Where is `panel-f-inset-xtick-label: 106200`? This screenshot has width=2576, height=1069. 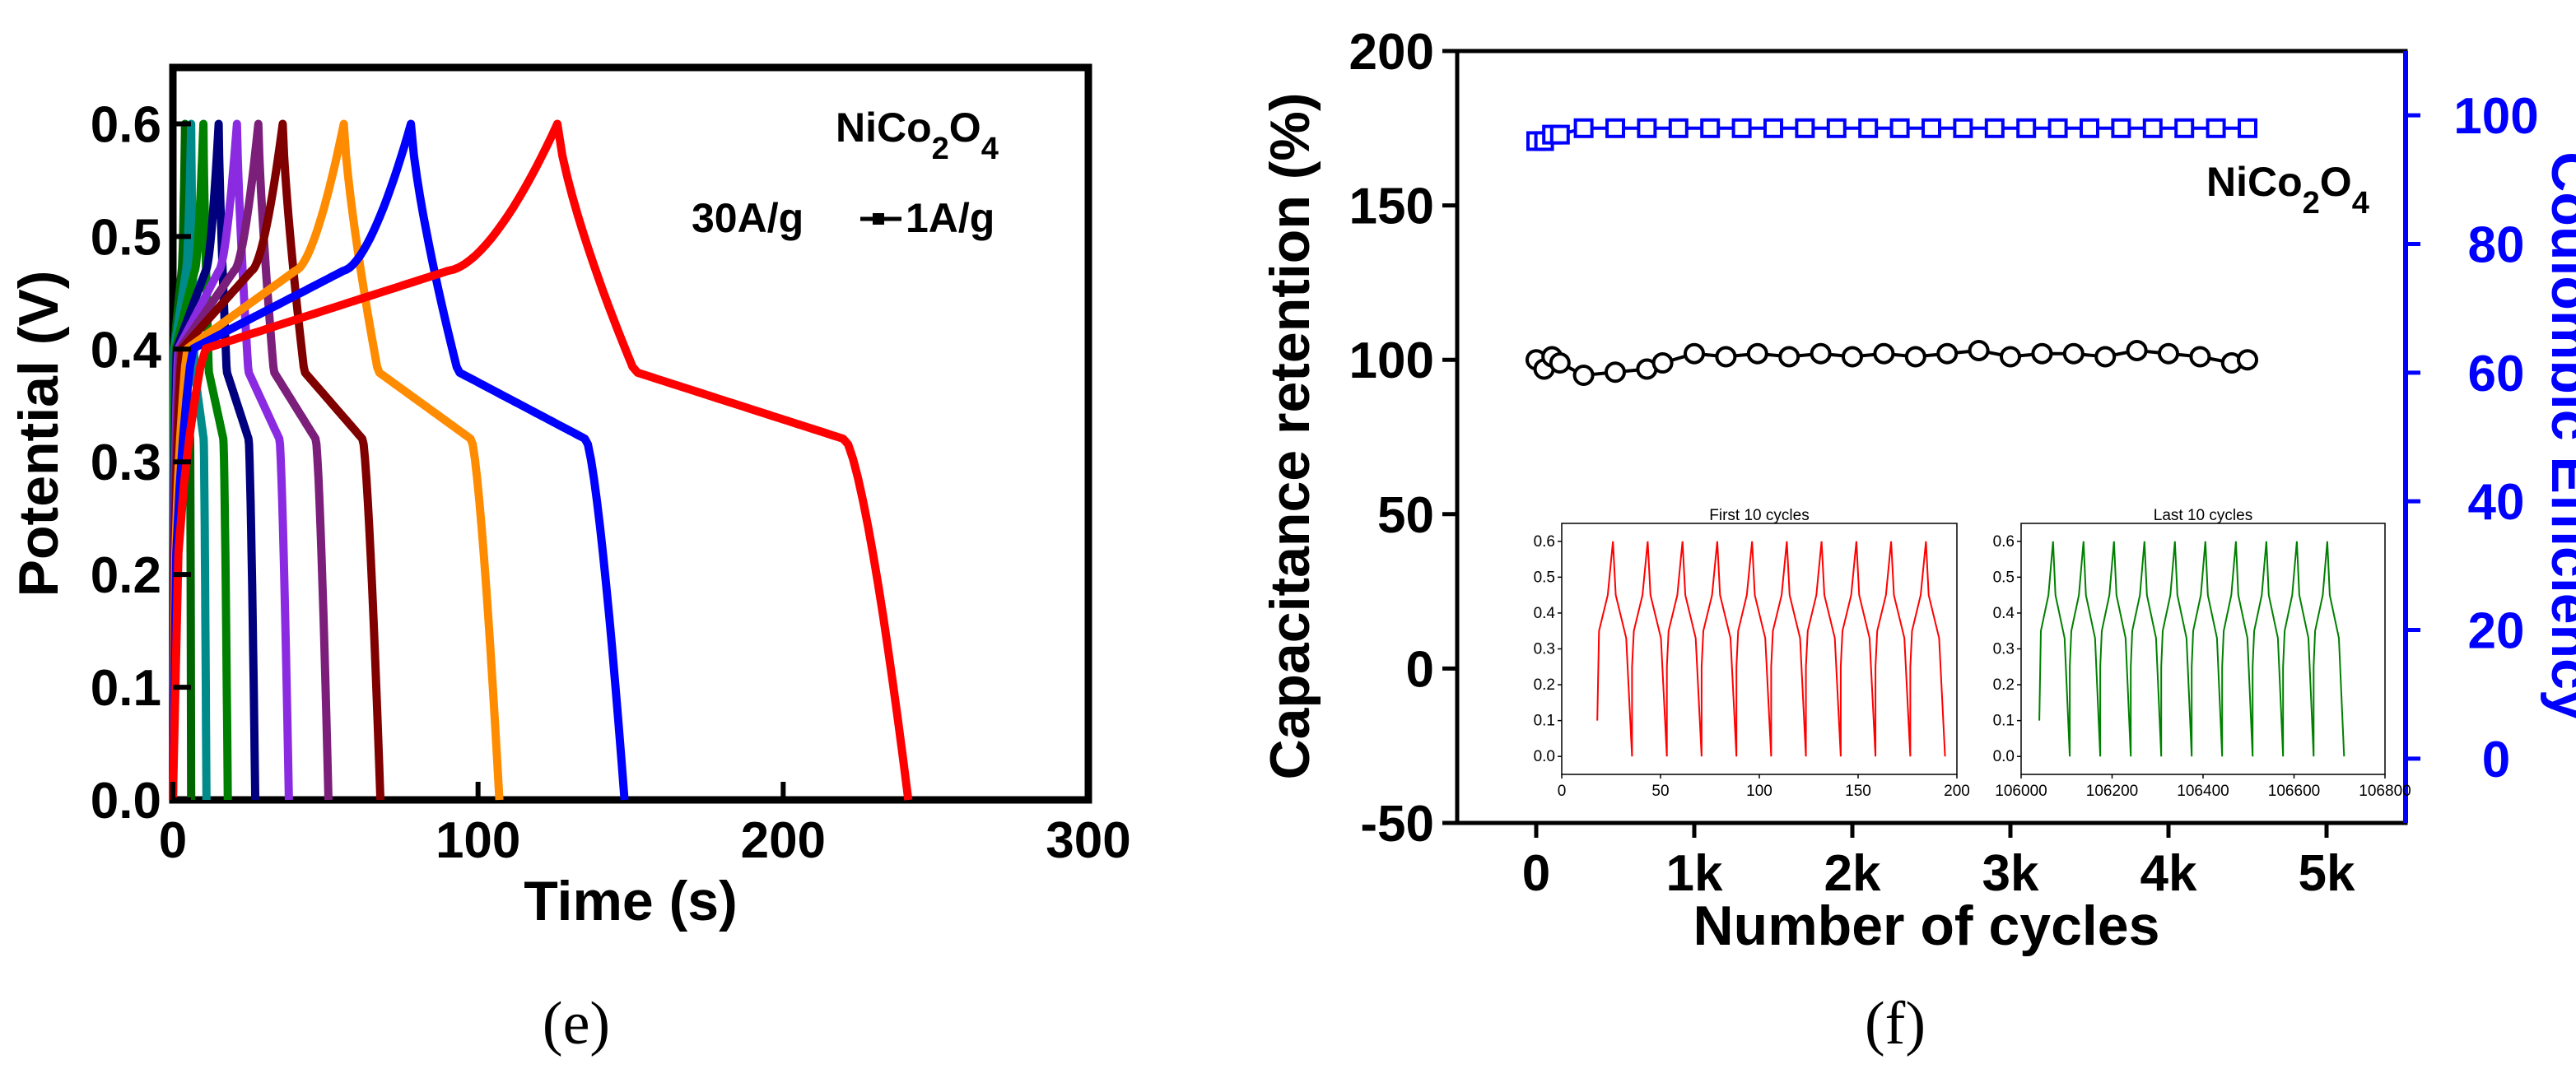
panel-f-inset-xtick-label: 106200 is located at coordinates (2112, 791).